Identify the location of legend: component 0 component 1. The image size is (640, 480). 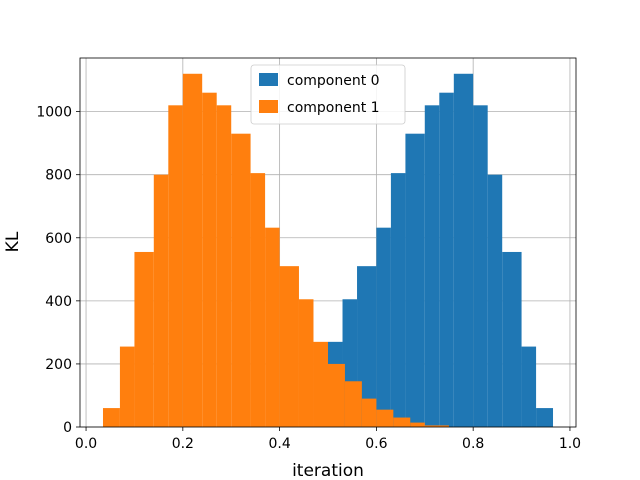
(328, 94).